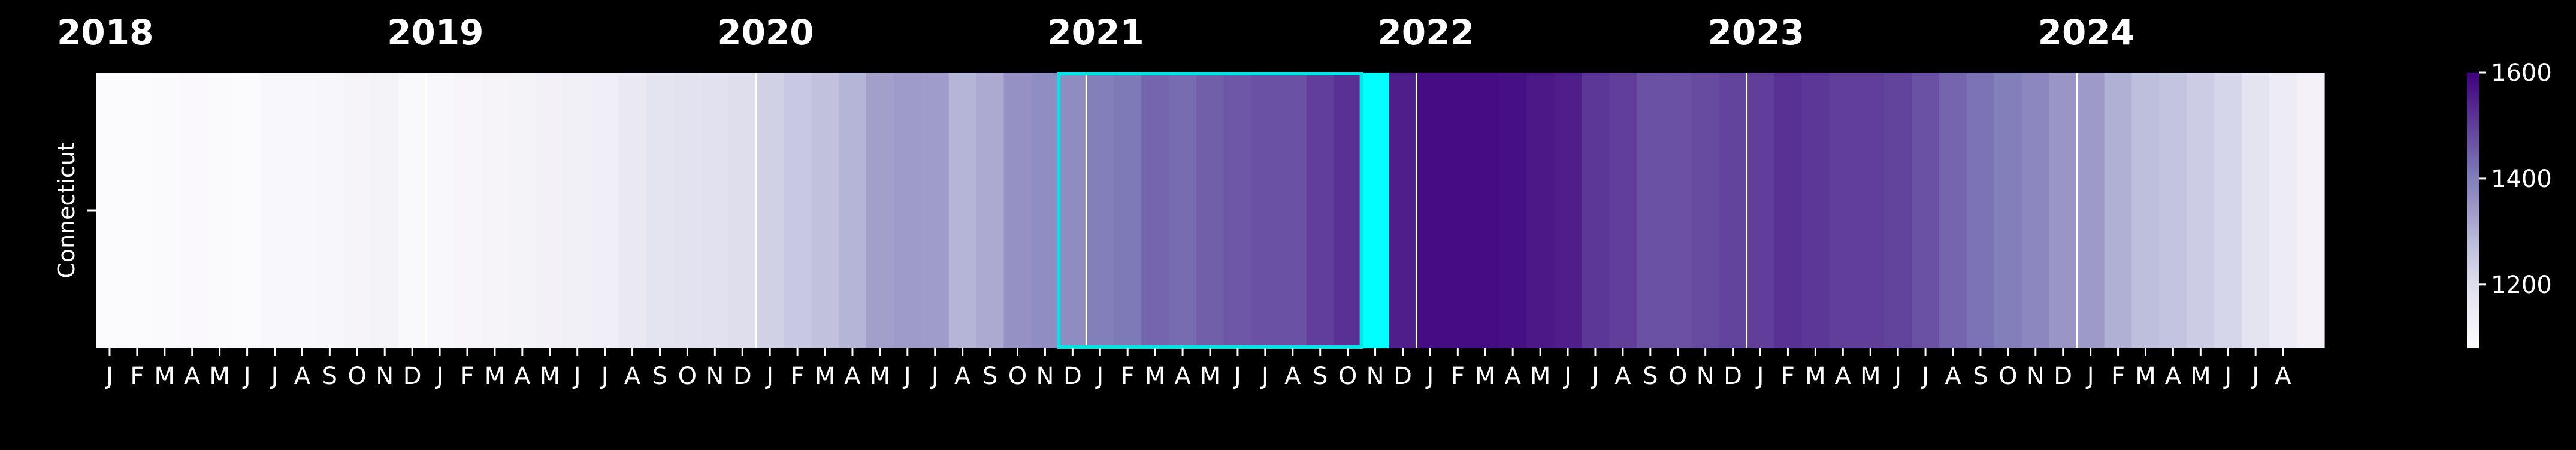 The image size is (2576, 450). What do you see at coordinates (1095, 32) in the screenshot?
I see `year-label: 2021` at bounding box center [1095, 32].